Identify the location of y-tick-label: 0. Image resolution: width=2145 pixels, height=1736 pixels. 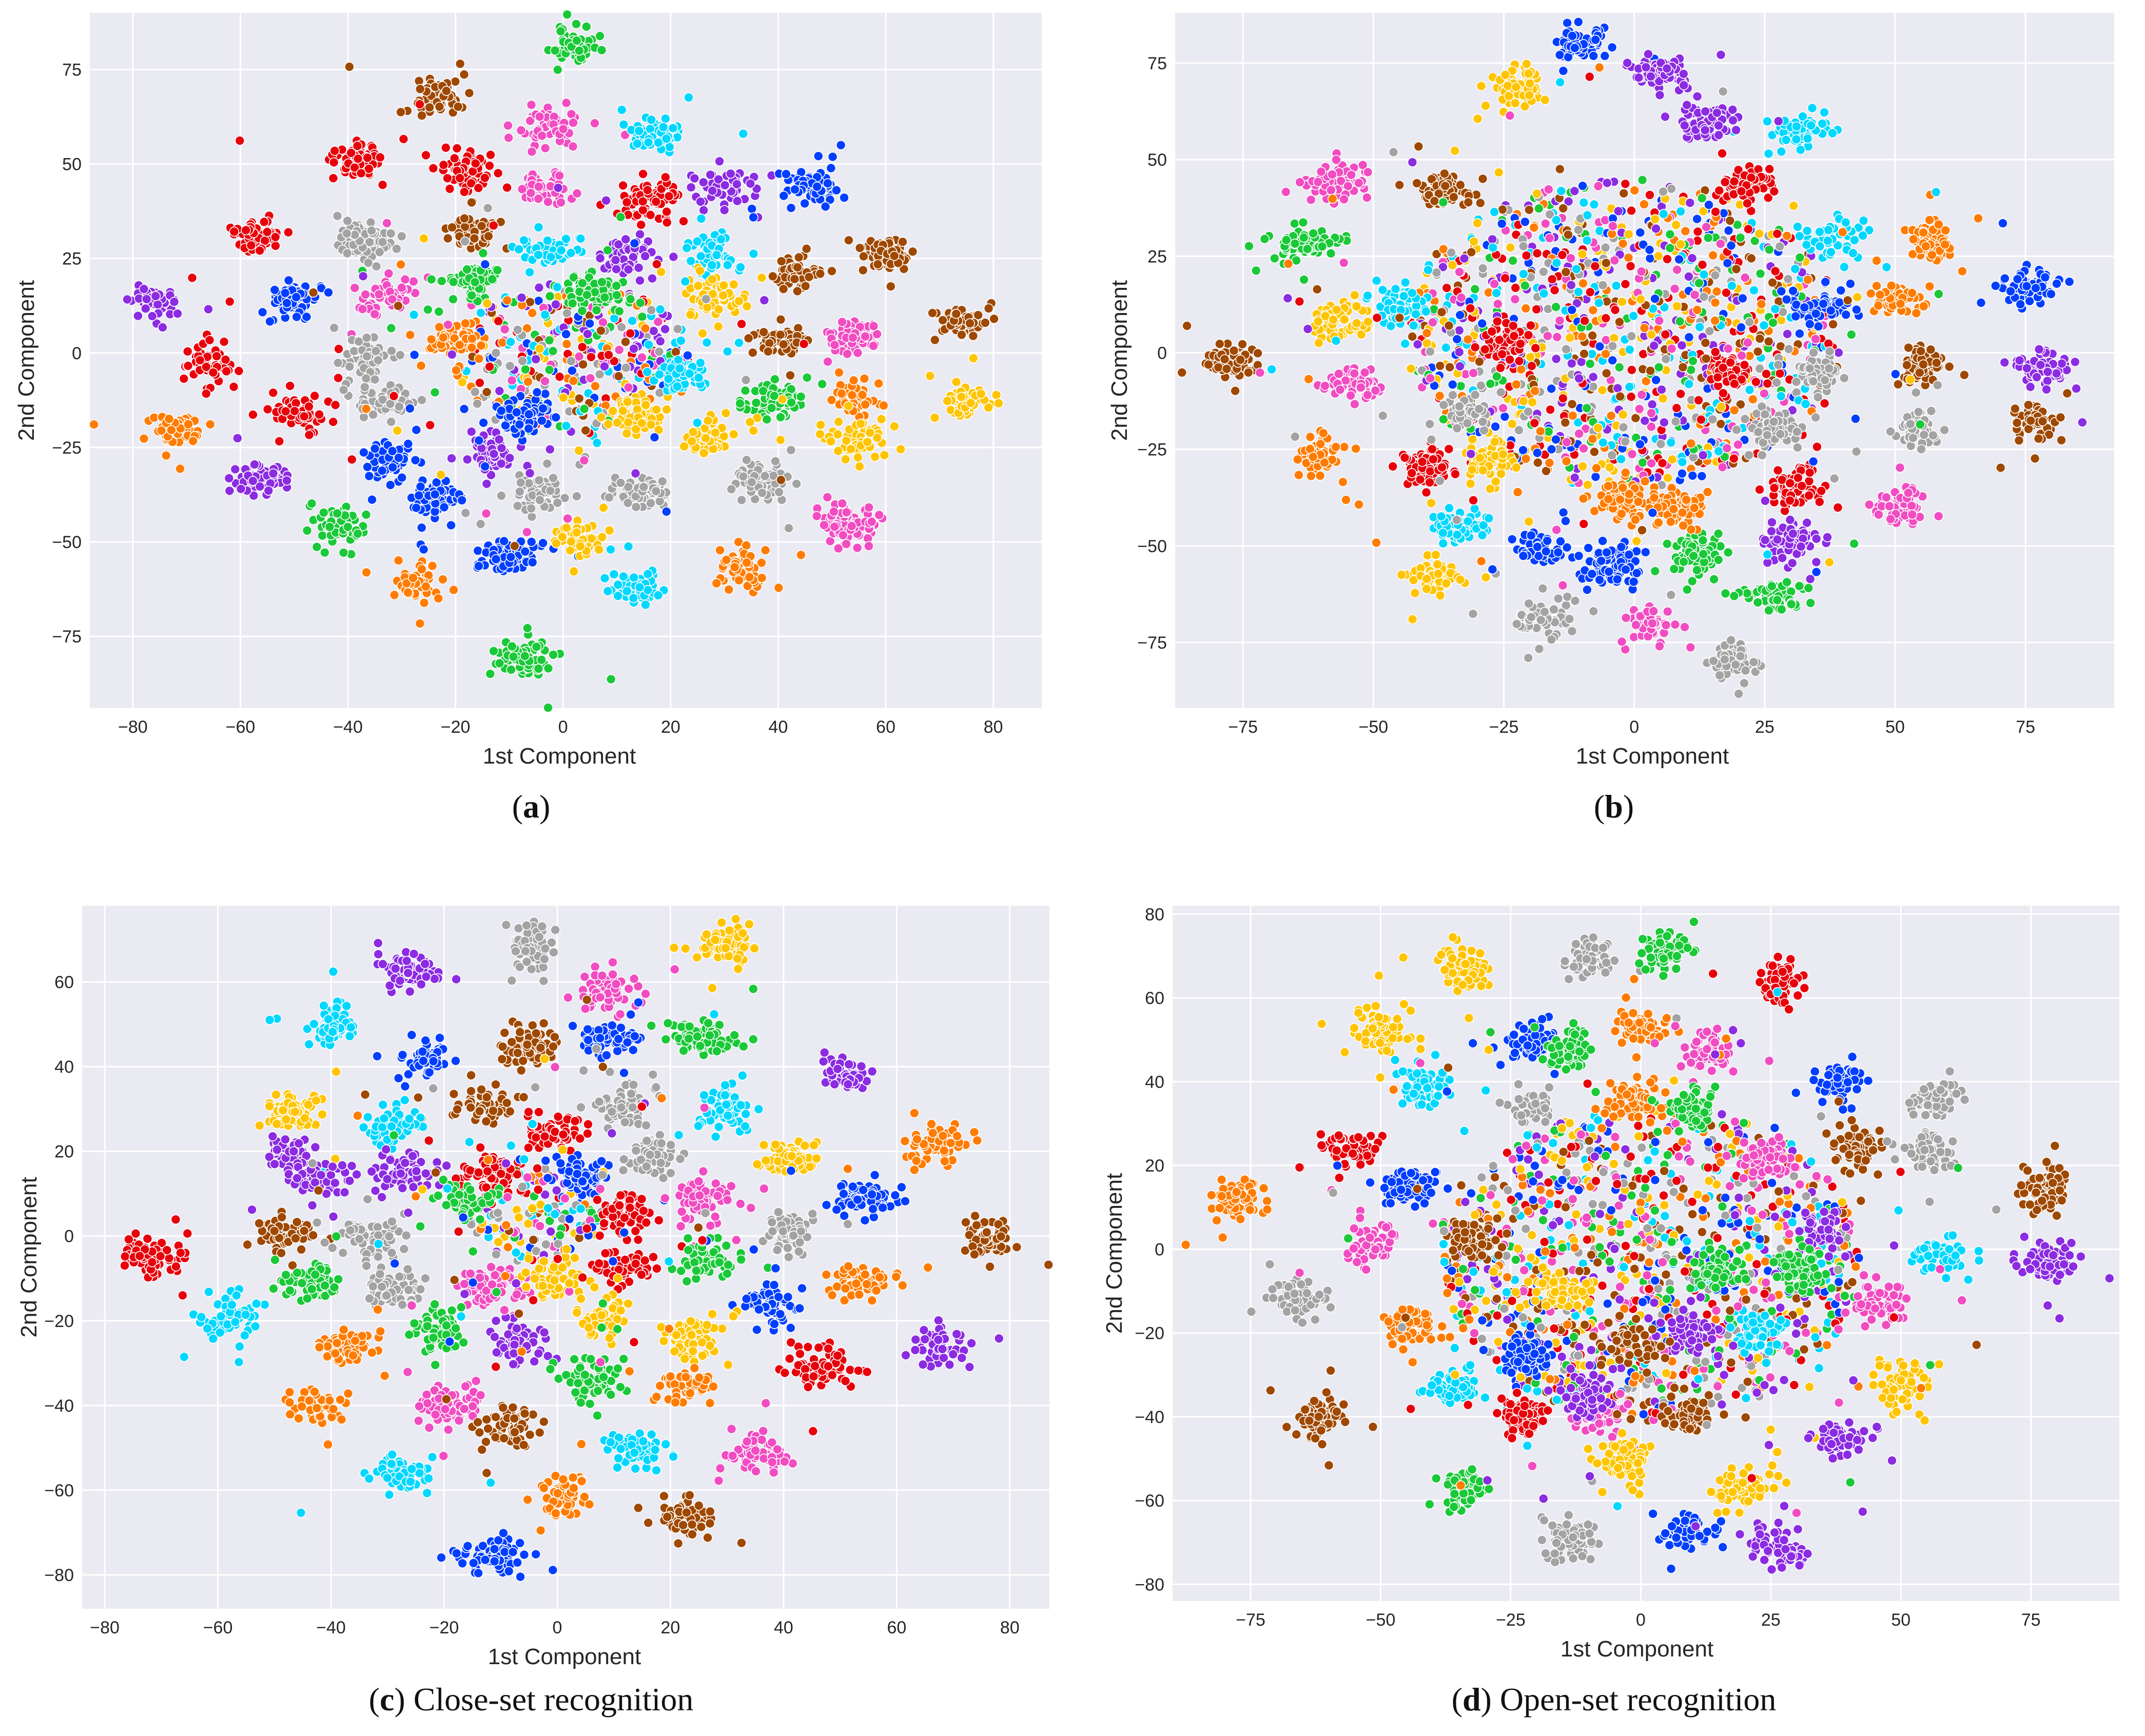
(77, 353).